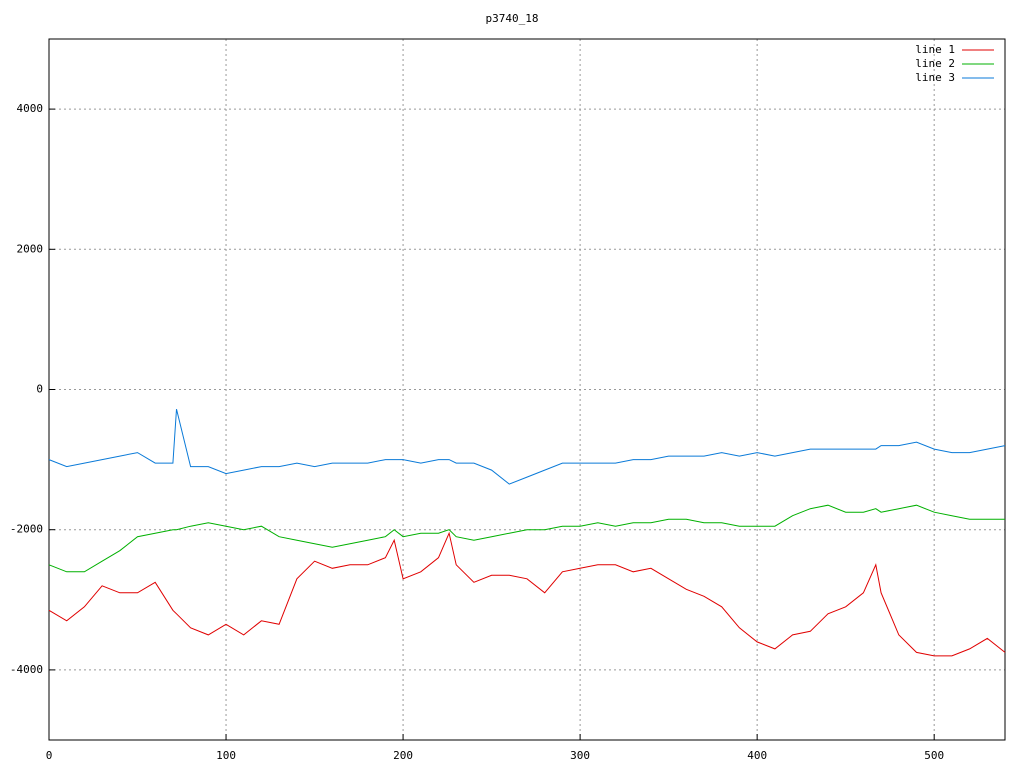 Image resolution: width=1024 pixels, height=768 pixels. What do you see at coordinates (403, 755) in the screenshot?
I see `x-tick-label: 200` at bounding box center [403, 755].